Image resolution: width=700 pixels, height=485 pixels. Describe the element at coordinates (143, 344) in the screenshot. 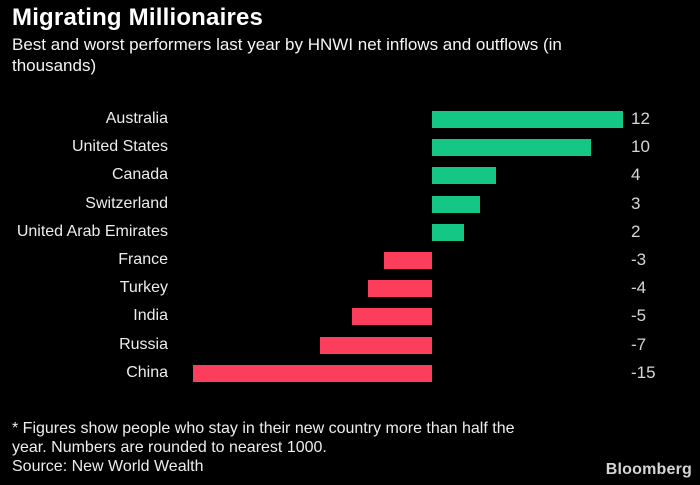

I see `category-label: Russia` at that location.